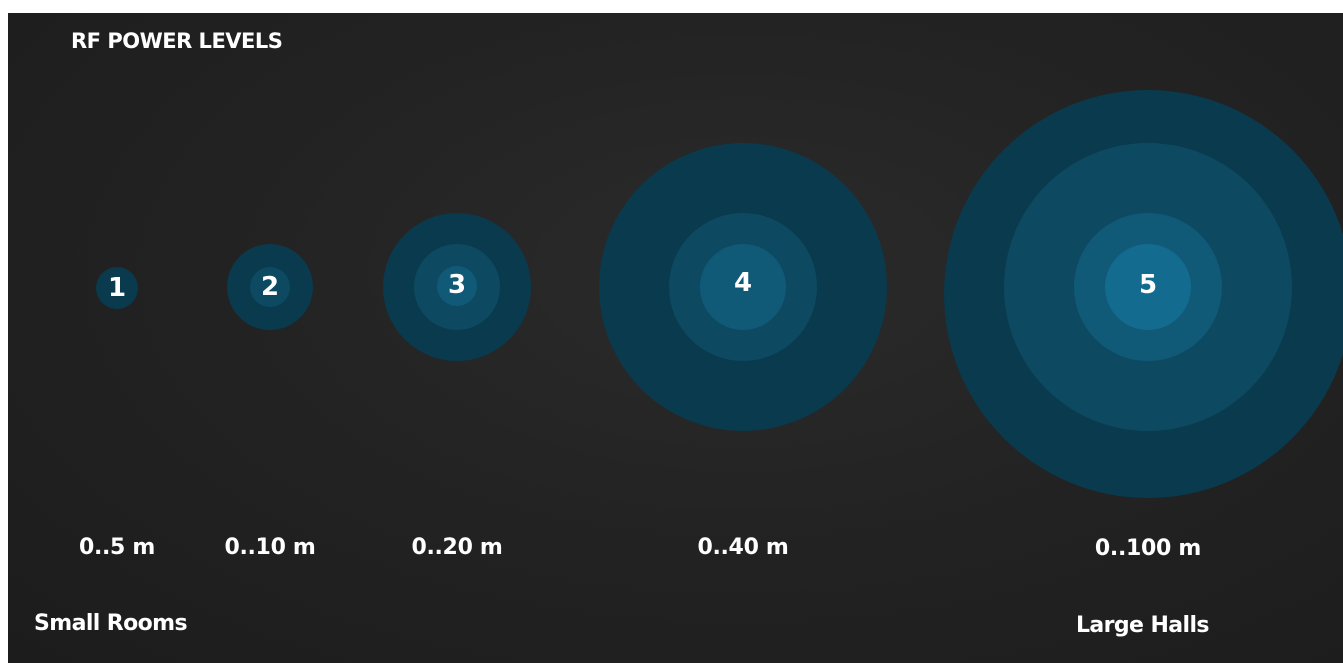 The width and height of the screenshot is (1343, 663). I want to click on caption-small-rooms: Small Rooms, so click(111, 623).